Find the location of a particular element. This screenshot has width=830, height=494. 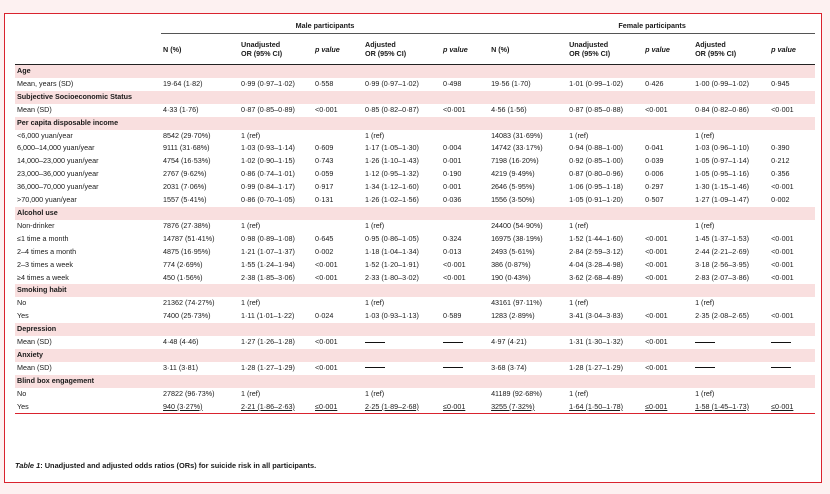

table-cell: 0·039 is located at coordinates (654, 161).